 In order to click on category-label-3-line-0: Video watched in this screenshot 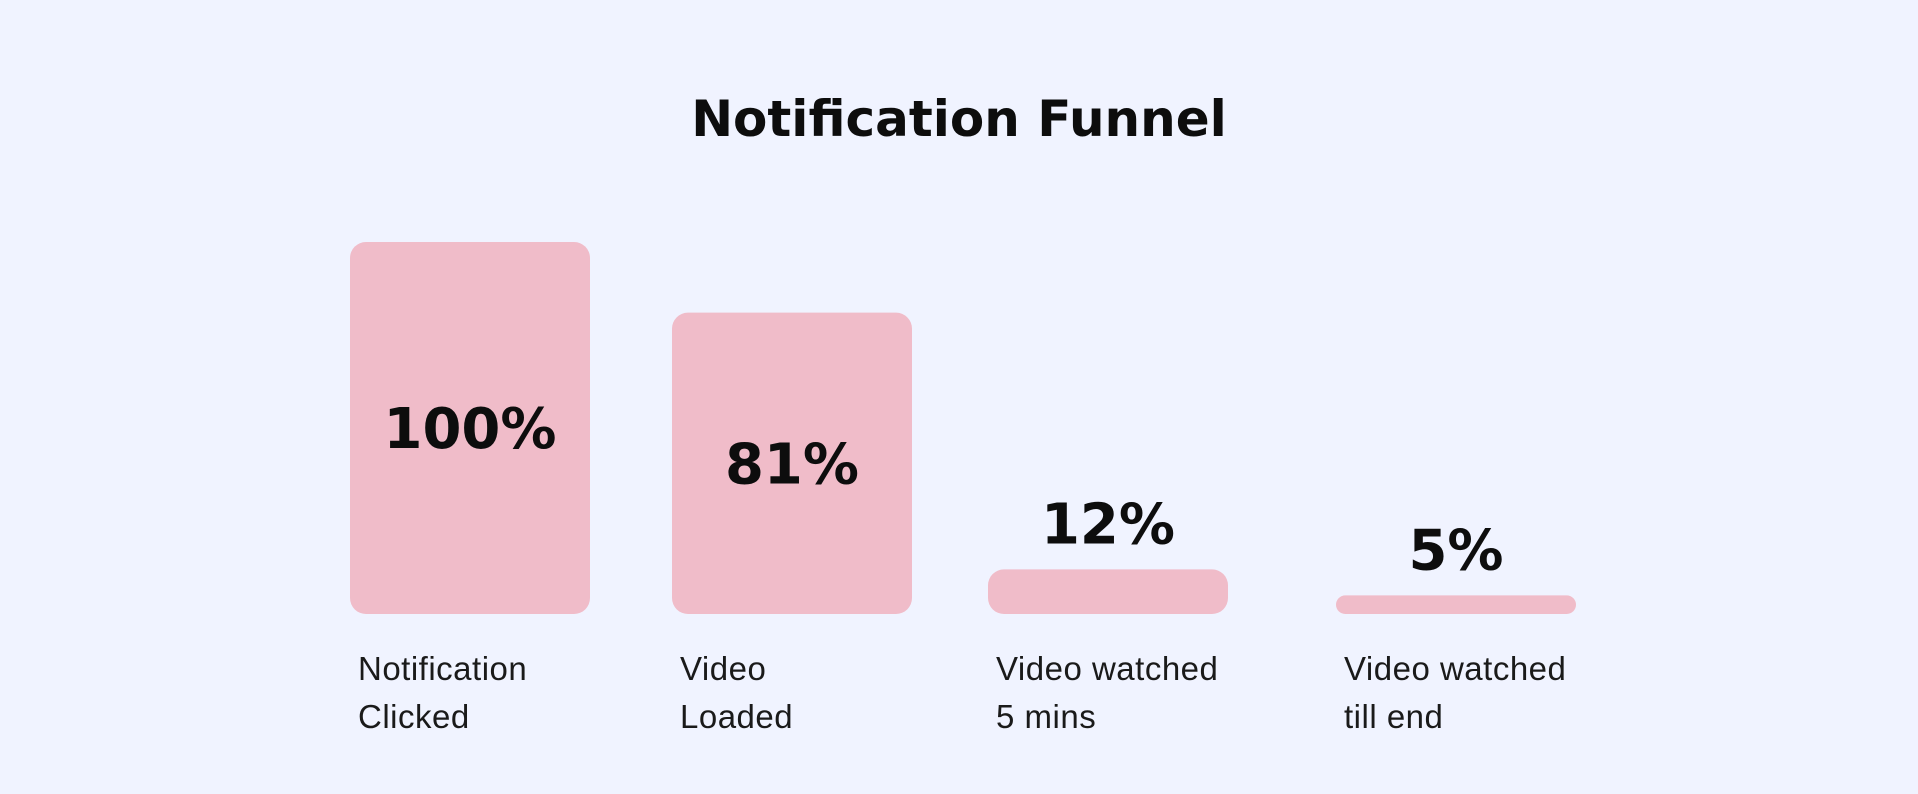, I will do `click(1455, 668)`.